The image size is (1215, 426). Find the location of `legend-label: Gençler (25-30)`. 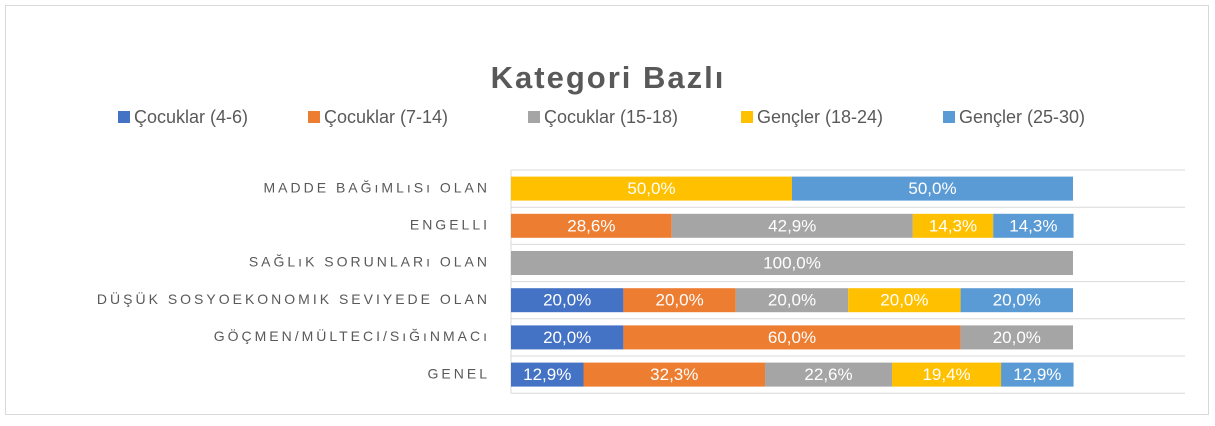

legend-label: Gençler (25-30) is located at coordinates (1022, 117).